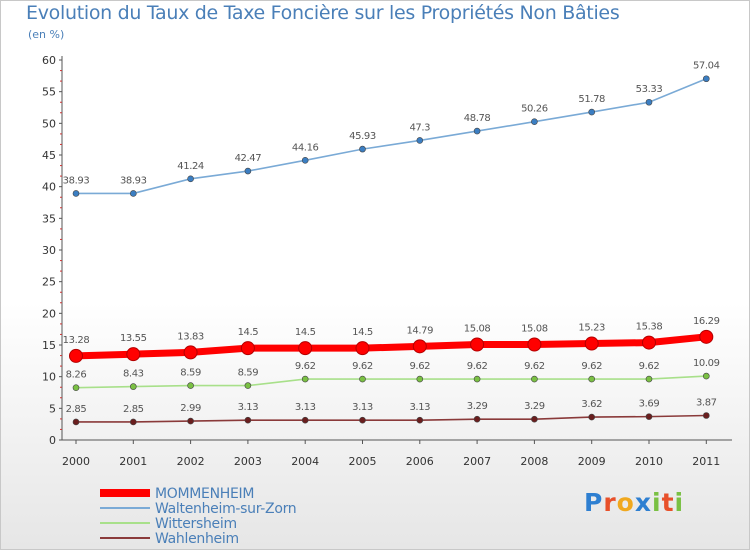 This screenshot has height=550, width=750. What do you see at coordinates (190, 166) in the screenshot?
I see `data-label-waltenheim-sur-zorn: 41.24` at bounding box center [190, 166].